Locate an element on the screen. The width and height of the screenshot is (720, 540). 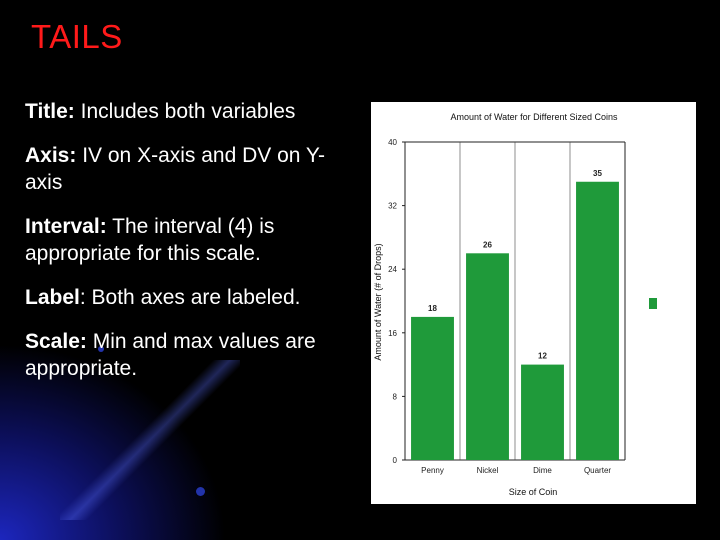
x-tick-label: Quarter is located at coordinates (597, 470).